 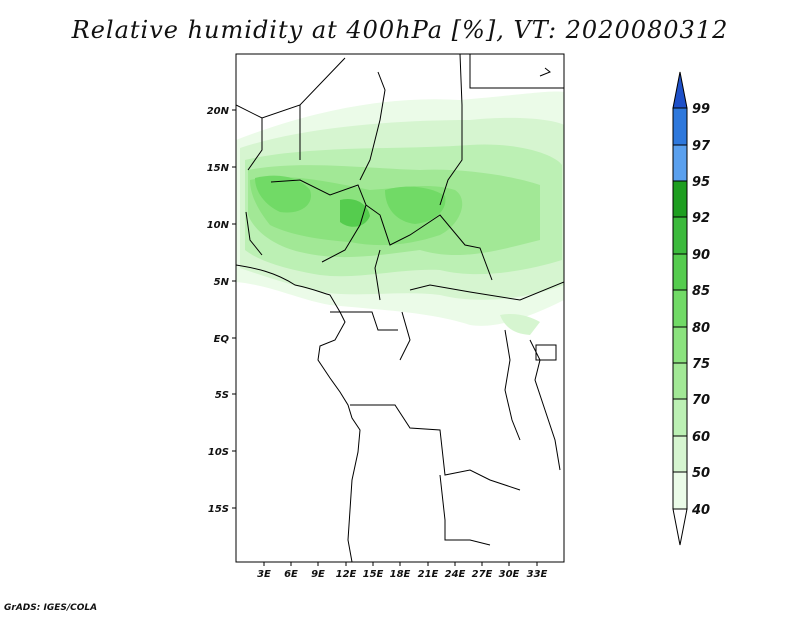 What do you see at coordinates (218, 168) in the screenshot?
I see `lat-tick-label: 15N` at bounding box center [218, 168].